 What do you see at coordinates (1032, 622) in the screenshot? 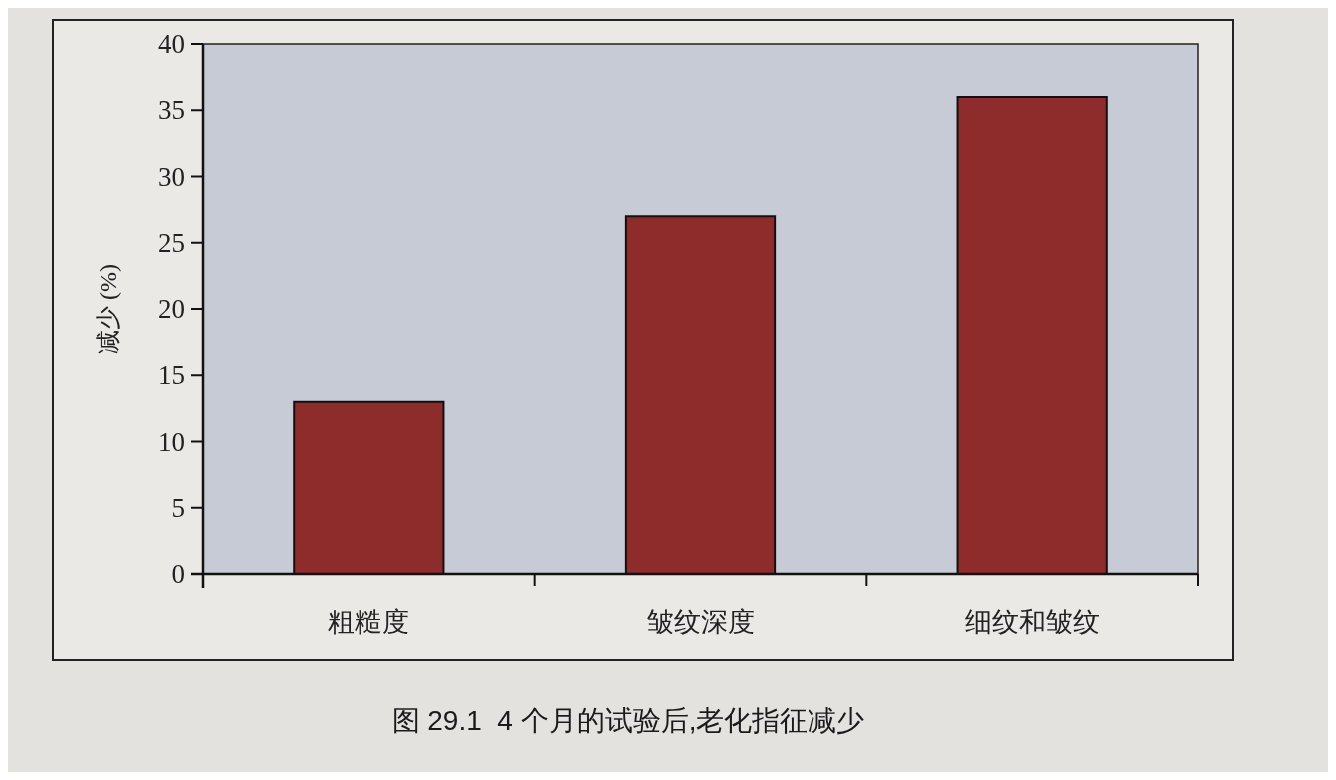
I see `x-tick-label: 细纹和皱纹` at bounding box center [1032, 622].